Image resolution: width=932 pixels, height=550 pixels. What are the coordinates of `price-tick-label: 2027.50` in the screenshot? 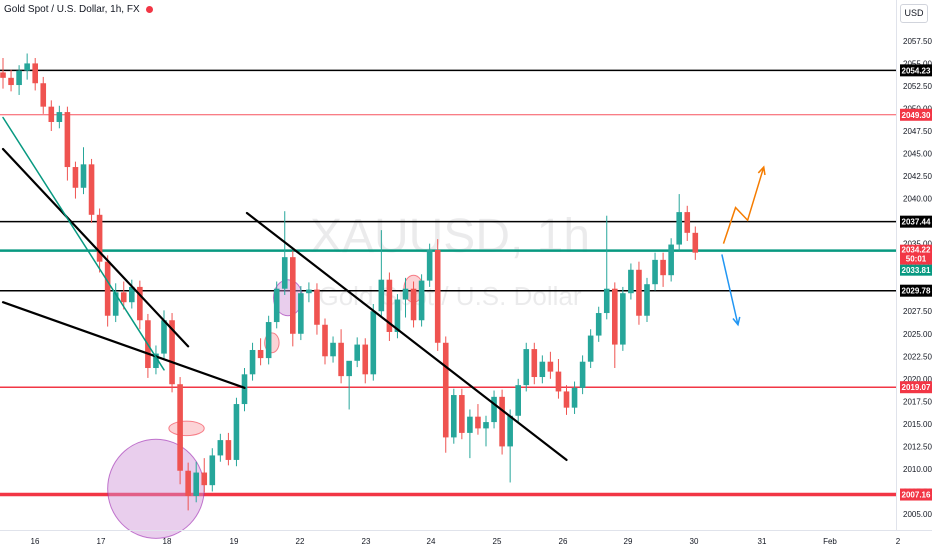 It's located at (917, 311).